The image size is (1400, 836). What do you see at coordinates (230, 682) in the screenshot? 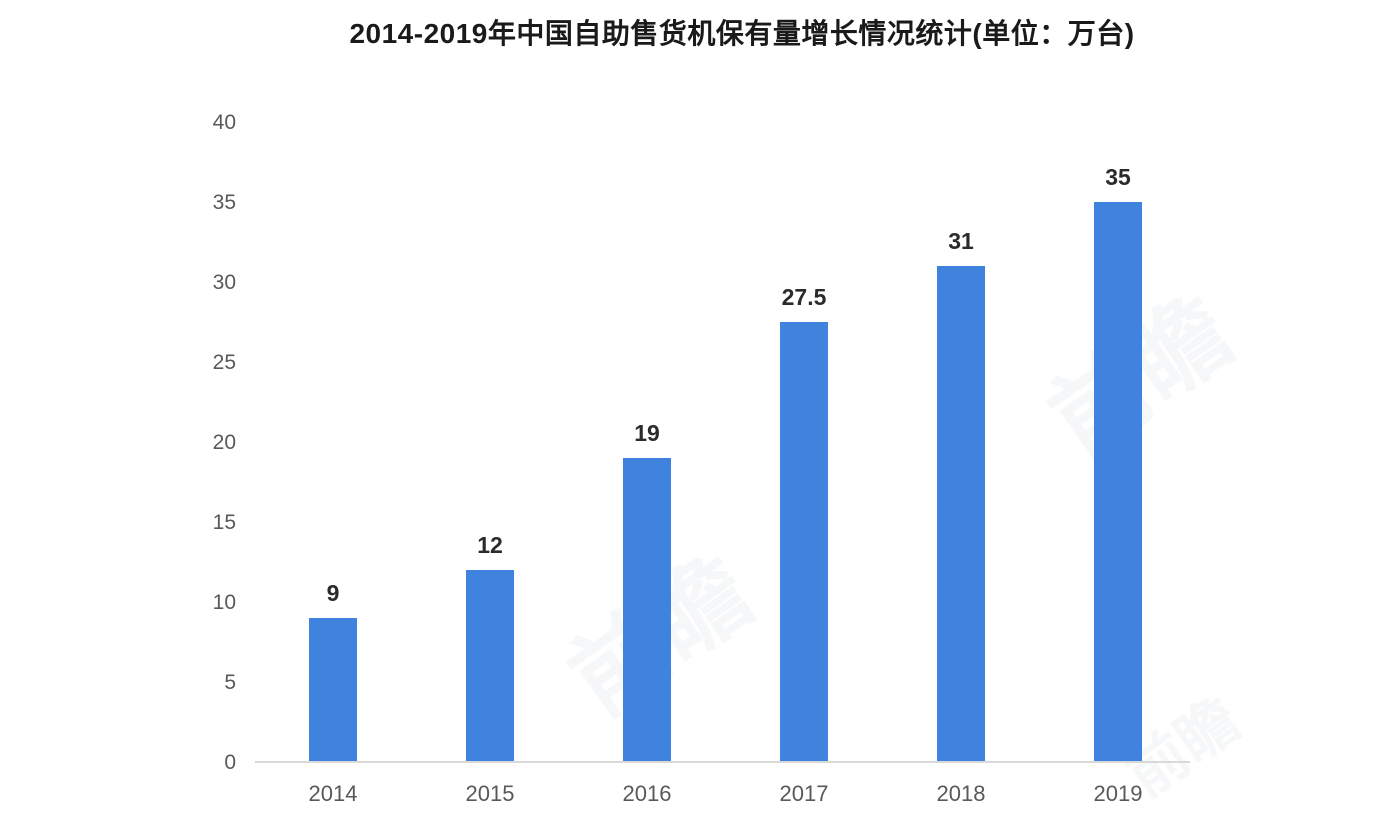
I see `y-tick-label: 5` at bounding box center [230, 682].